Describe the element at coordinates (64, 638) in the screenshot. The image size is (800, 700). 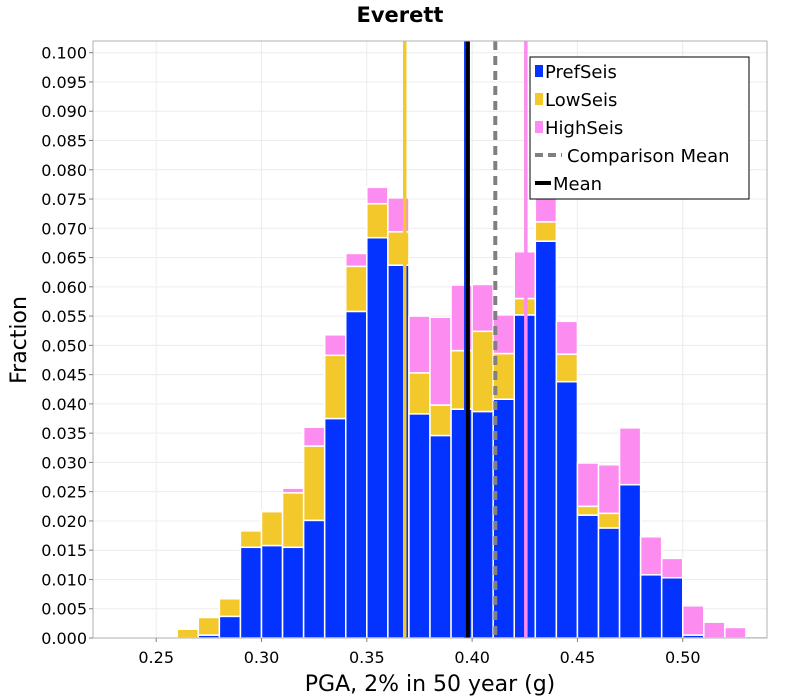
I see `y-tick-label: 0.000` at that location.